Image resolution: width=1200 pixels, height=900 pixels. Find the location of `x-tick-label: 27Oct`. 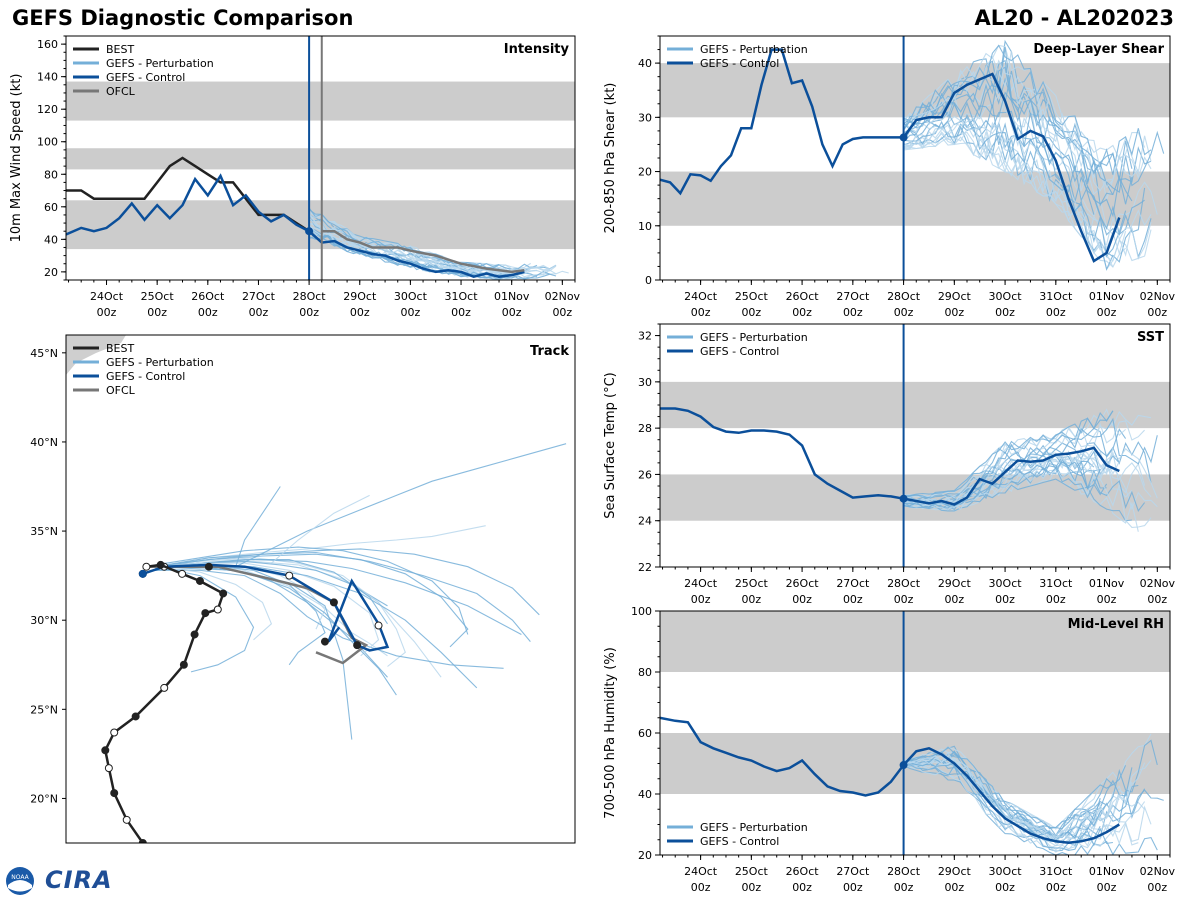

x-tick-label: 27Oct is located at coordinates (853, 583).